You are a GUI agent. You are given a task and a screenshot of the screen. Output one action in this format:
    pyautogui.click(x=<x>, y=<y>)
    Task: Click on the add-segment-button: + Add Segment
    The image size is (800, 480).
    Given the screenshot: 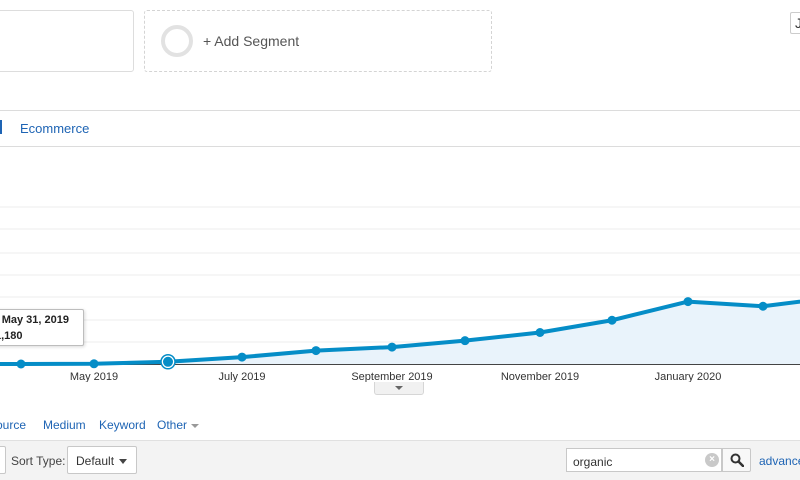 What is the action you would take?
    pyautogui.click(x=318, y=41)
    